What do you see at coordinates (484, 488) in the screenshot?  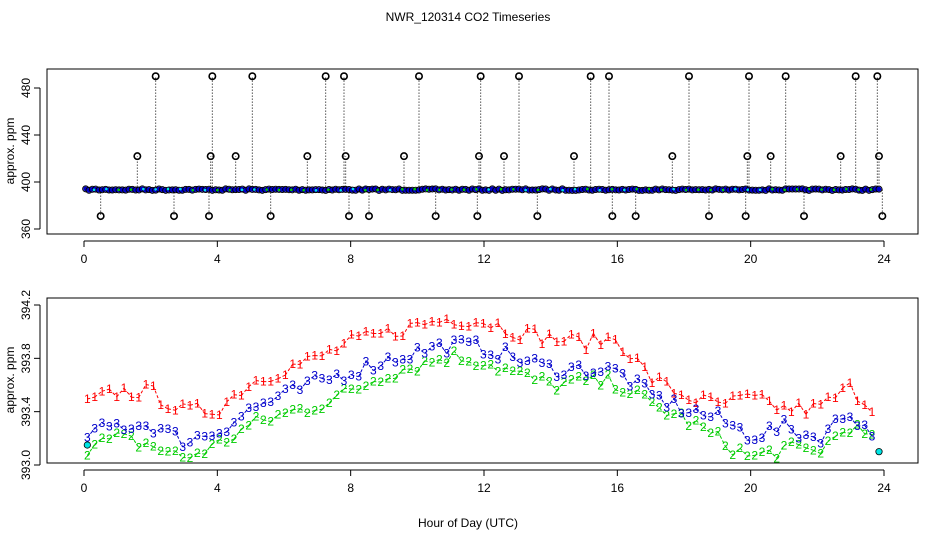 I see `bottom-x-tick-label: 12` at bounding box center [484, 488].